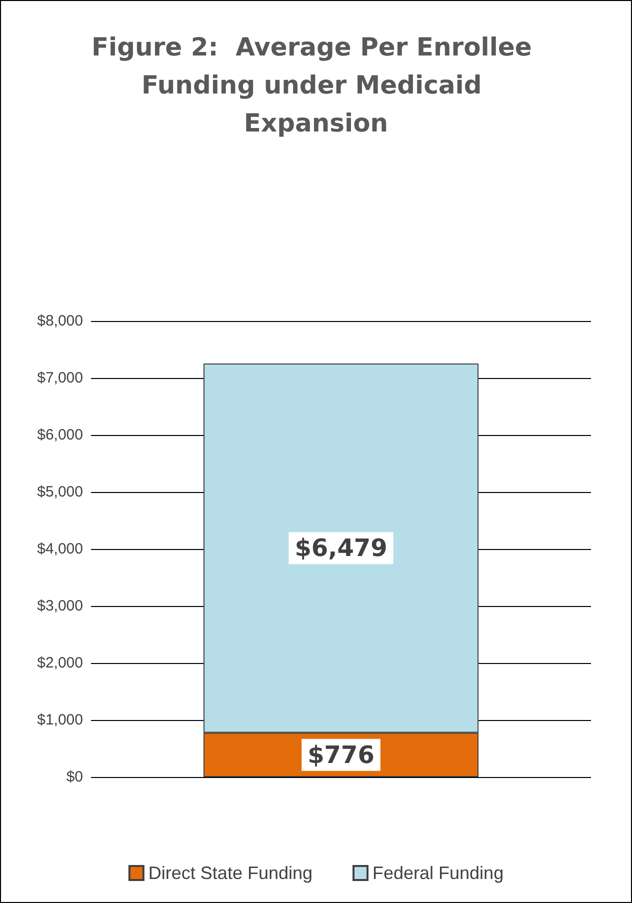 The height and width of the screenshot is (903, 632). What do you see at coordinates (341, 548) in the screenshot?
I see `data-label: $6,479` at bounding box center [341, 548].